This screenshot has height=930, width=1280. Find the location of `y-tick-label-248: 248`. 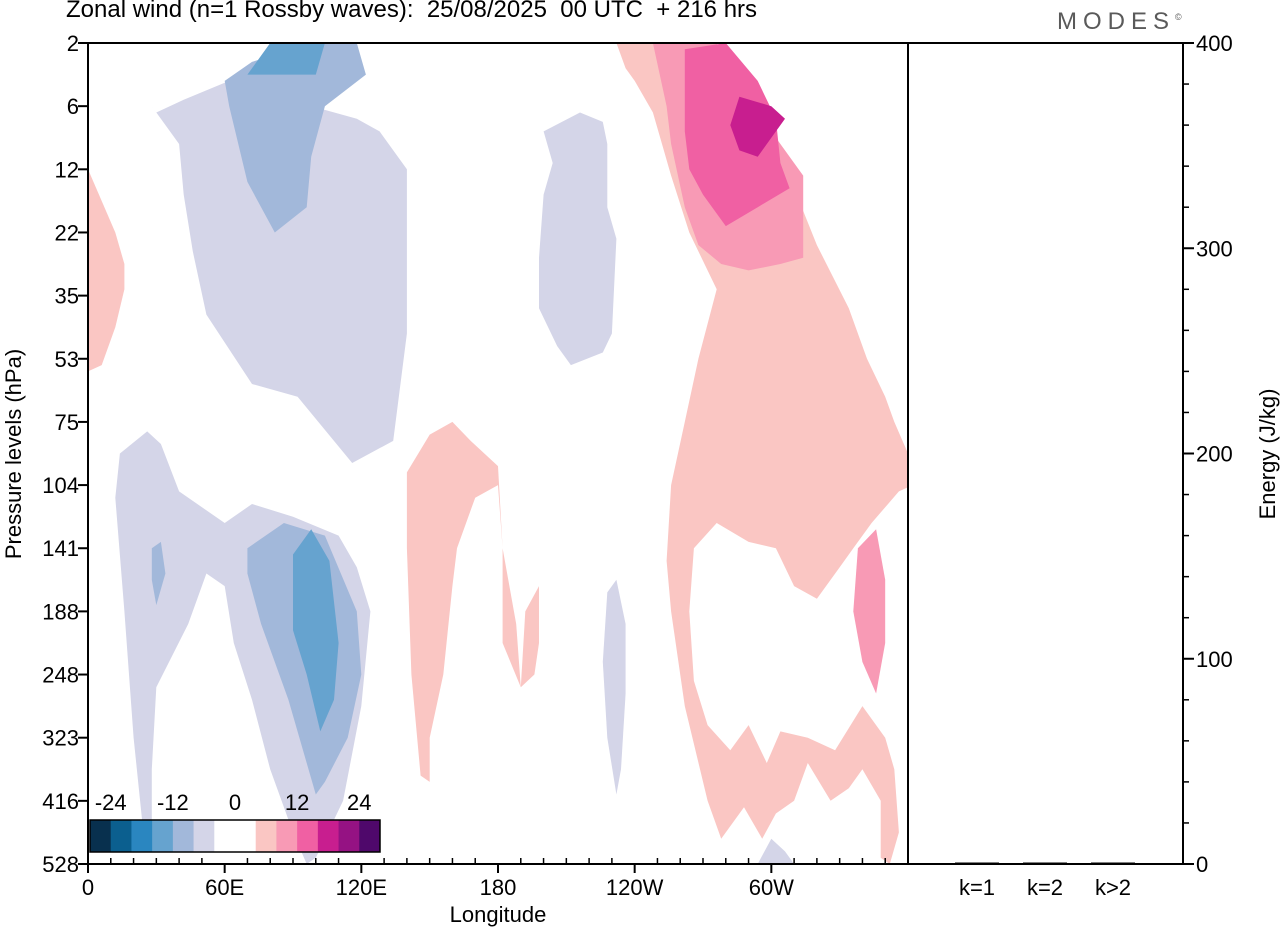

y-tick-label-248: 248 is located at coordinates (60, 675).